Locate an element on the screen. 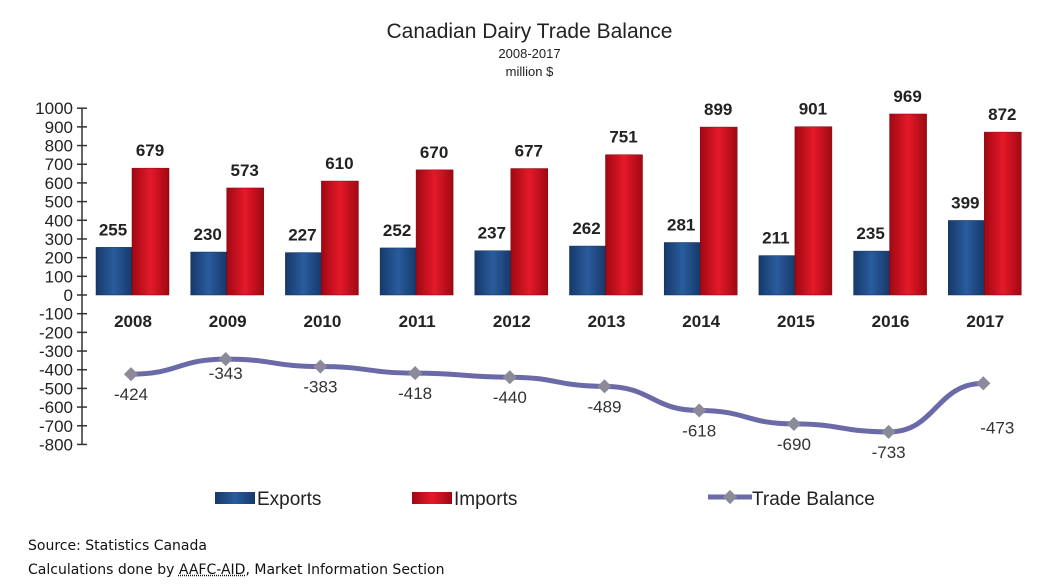  y-tick-label: 600 is located at coordinates (59, 183).